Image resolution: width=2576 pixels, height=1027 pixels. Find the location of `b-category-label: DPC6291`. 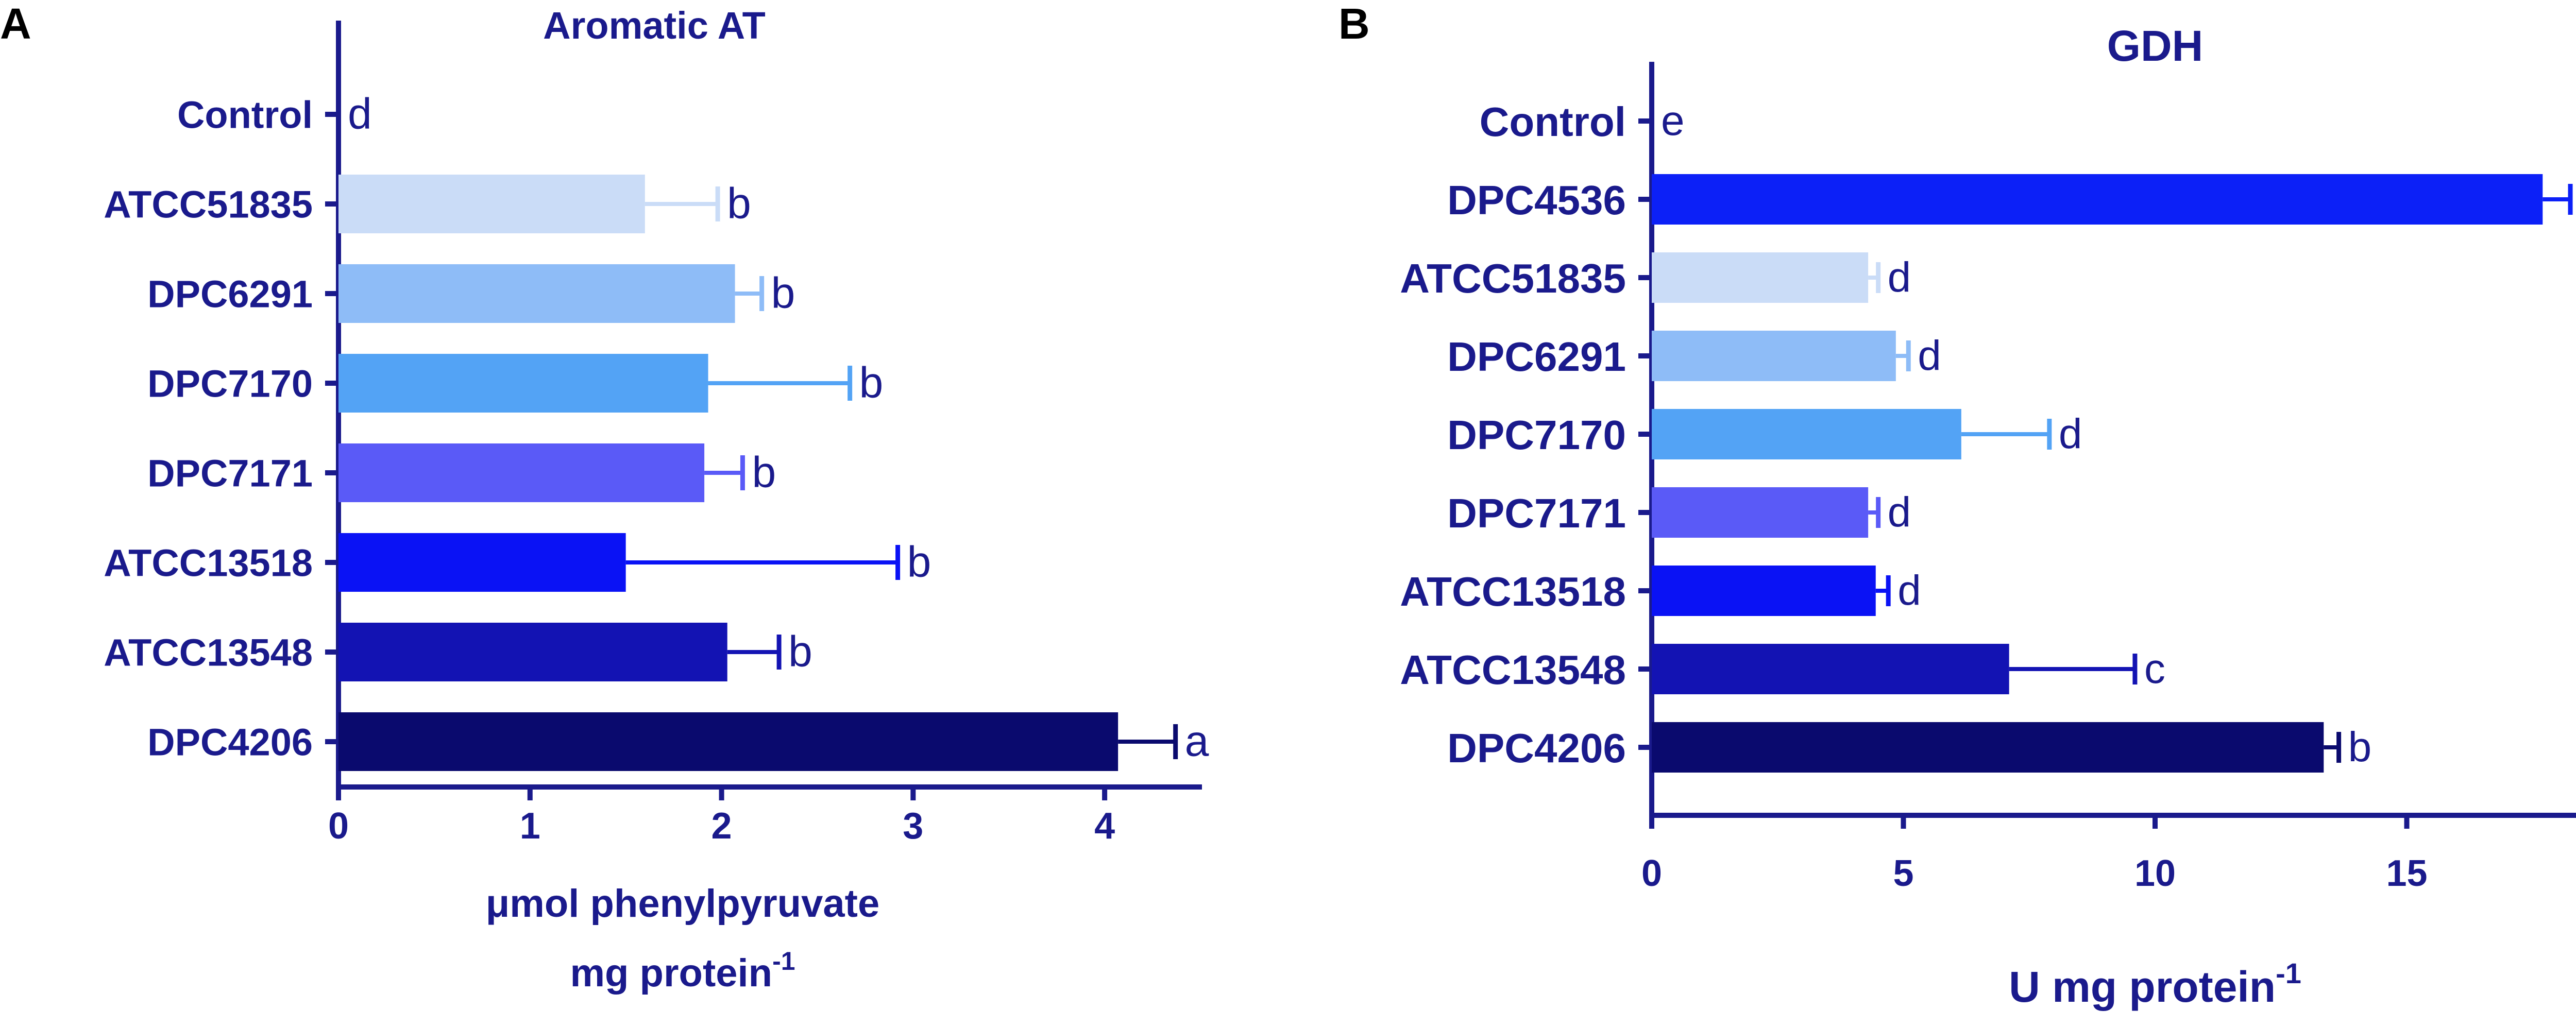

b-category-label: DPC6291 is located at coordinates (1536, 357).